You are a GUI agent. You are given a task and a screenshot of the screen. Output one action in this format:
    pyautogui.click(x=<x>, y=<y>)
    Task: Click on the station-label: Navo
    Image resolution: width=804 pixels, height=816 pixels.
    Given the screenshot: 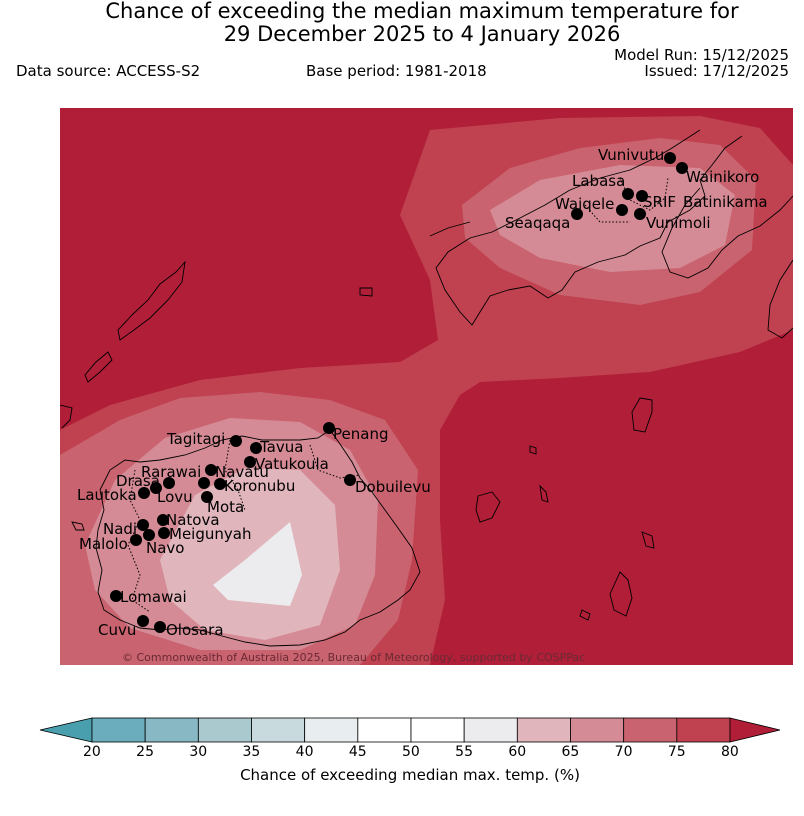 What is the action you would take?
    pyautogui.click(x=165, y=548)
    